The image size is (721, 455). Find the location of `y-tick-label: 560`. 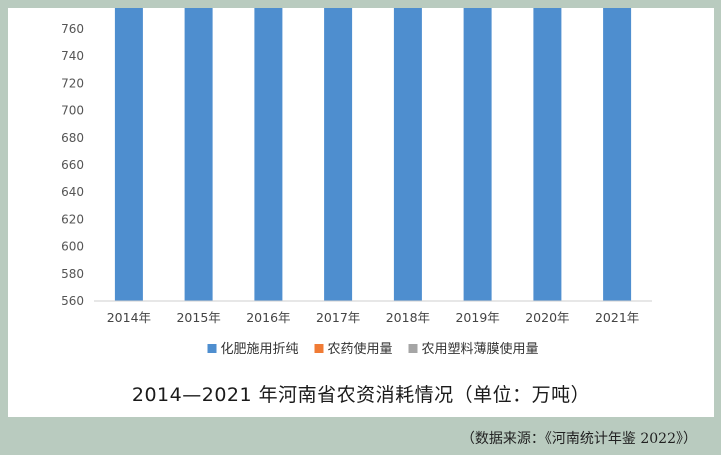

y-tick-label: 560 is located at coordinates (72, 301).